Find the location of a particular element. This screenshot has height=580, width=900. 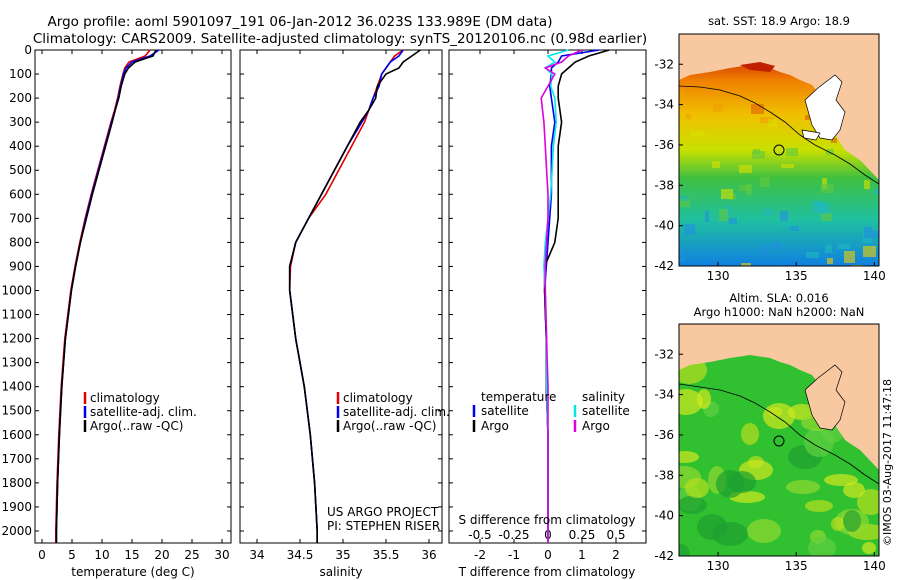

series-line-argo-raw-qc- is located at coordinates (106, 296).